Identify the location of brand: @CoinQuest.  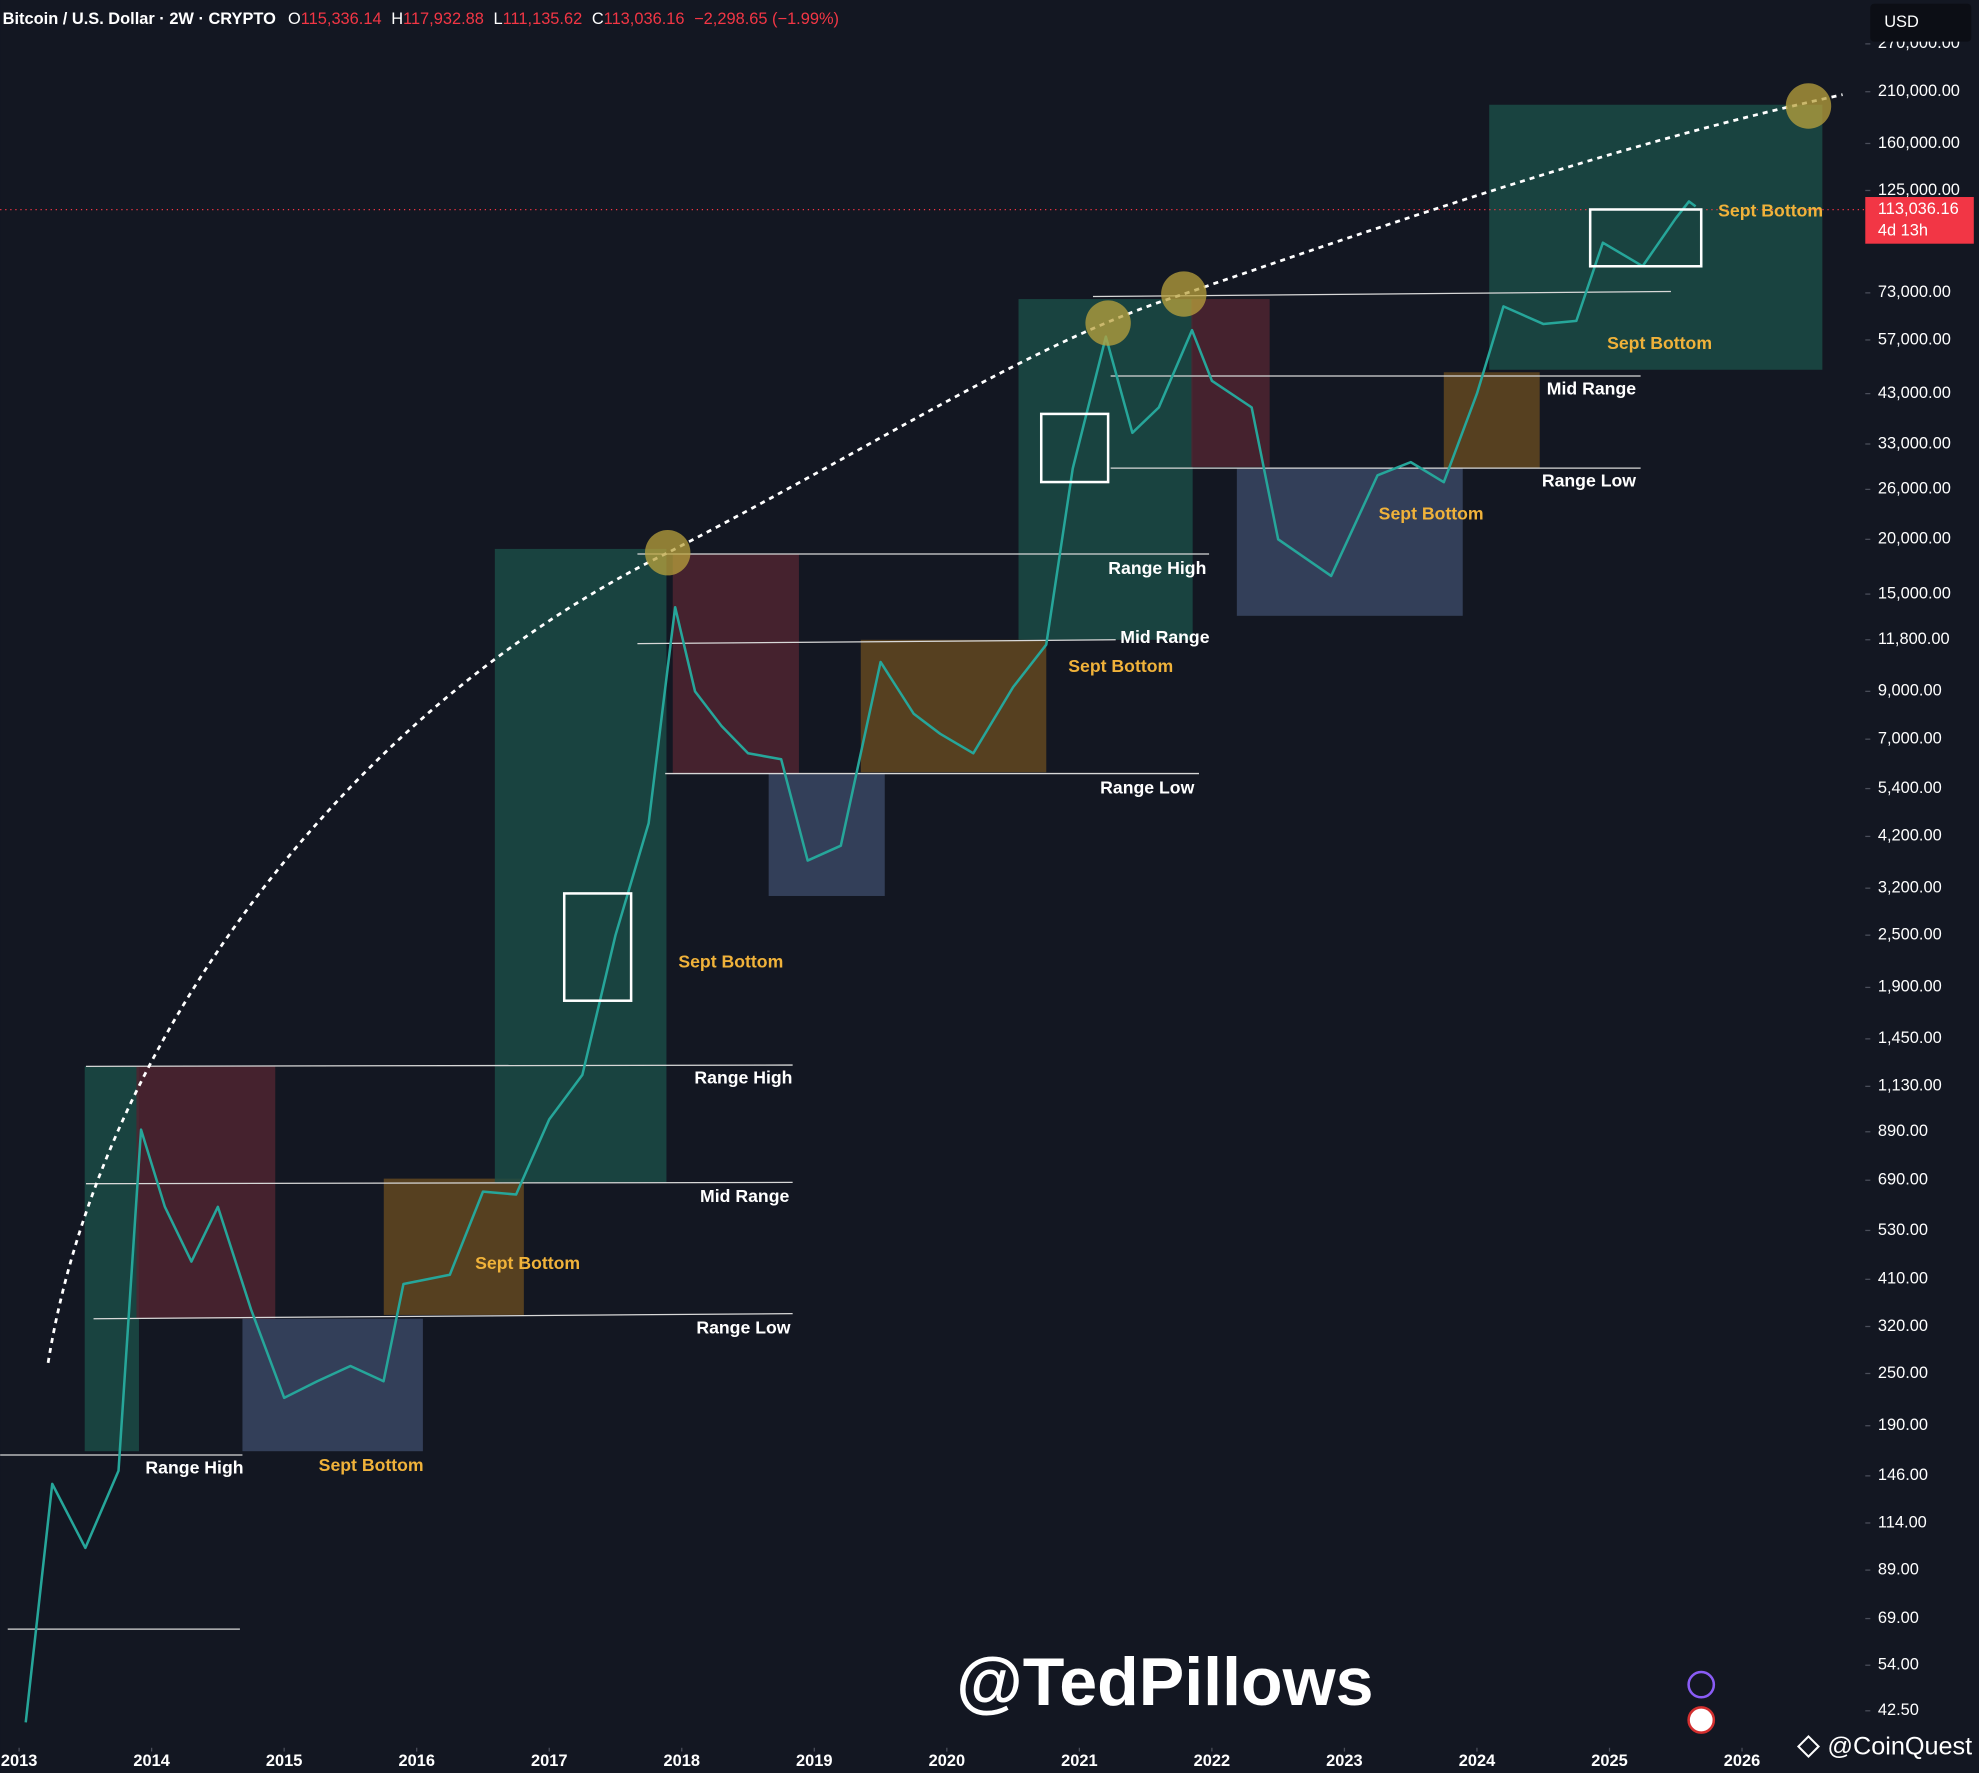
(1884, 1746).